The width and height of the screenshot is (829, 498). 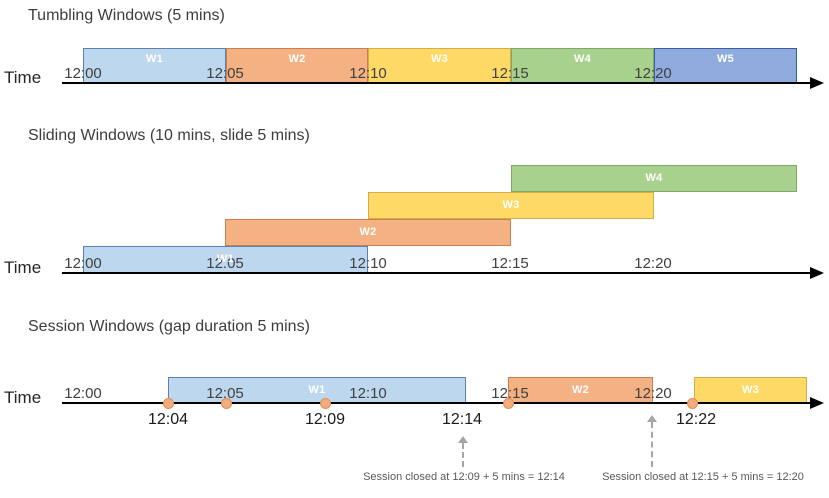 I want to click on session-tick-label-3: 12:15, so click(x=510, y=393).